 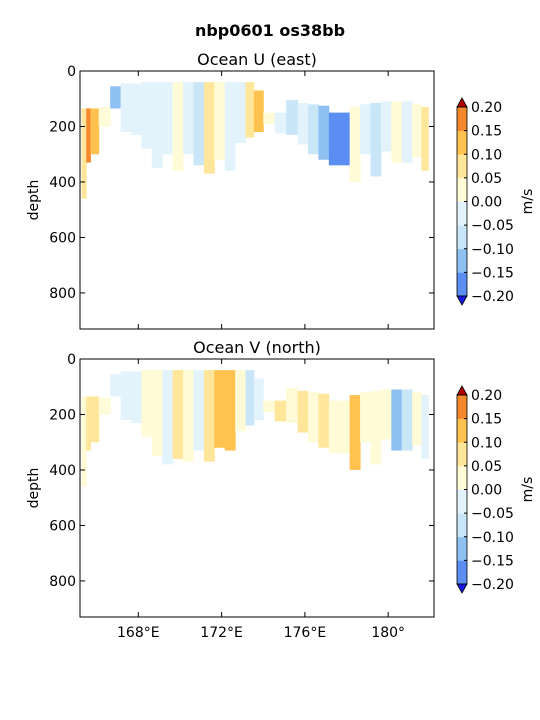 What do you see at coordinates (62, 183) in the screenshot?
I see `y-tick-label: 400` at bounding box center [62, 183].